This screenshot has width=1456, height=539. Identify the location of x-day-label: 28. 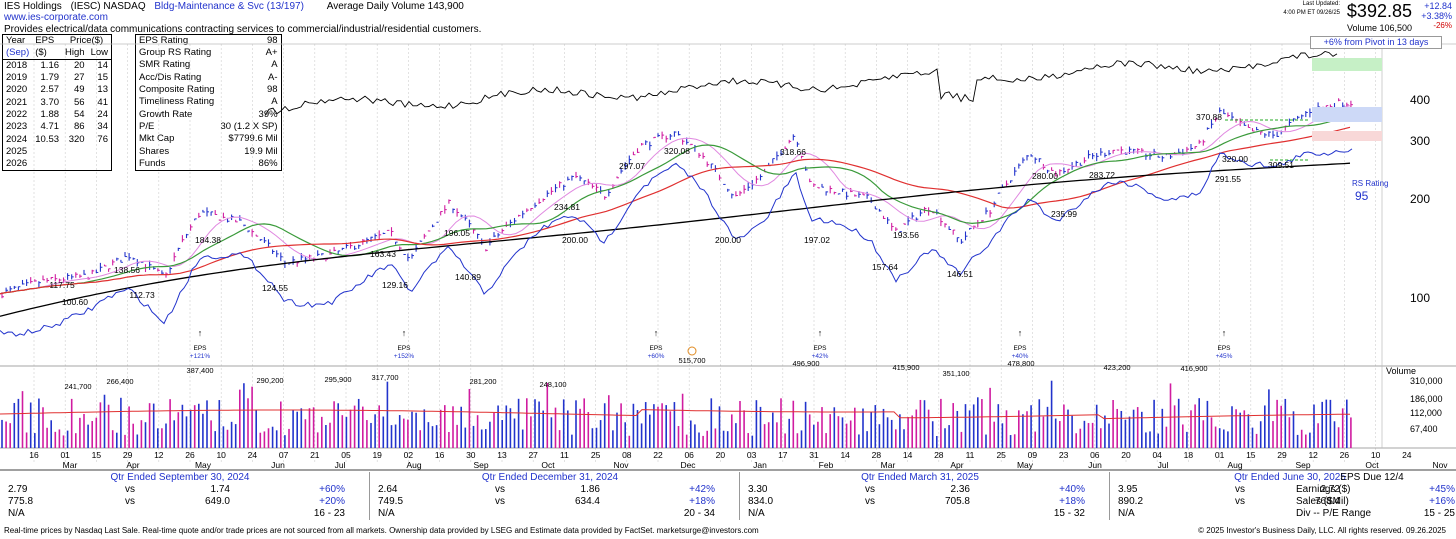
(877, 455).